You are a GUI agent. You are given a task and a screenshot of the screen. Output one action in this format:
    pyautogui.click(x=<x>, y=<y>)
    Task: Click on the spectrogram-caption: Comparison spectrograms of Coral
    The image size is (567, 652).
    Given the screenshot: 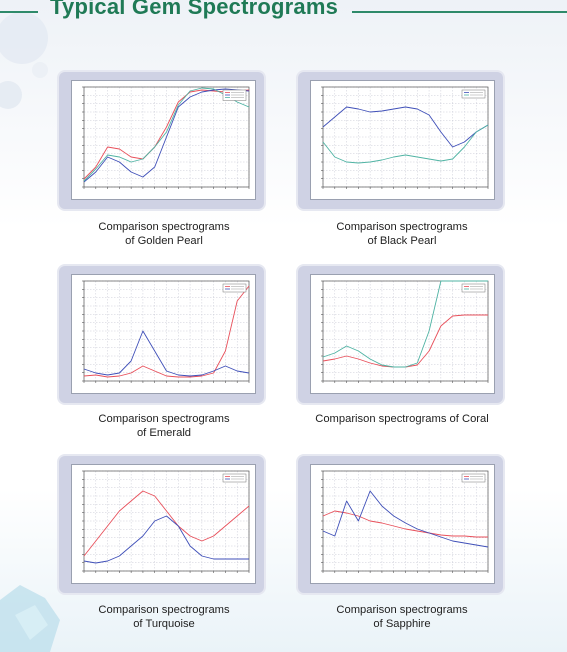 What is the action you would take?
    pyautogui.click(x=402, y=419)
    